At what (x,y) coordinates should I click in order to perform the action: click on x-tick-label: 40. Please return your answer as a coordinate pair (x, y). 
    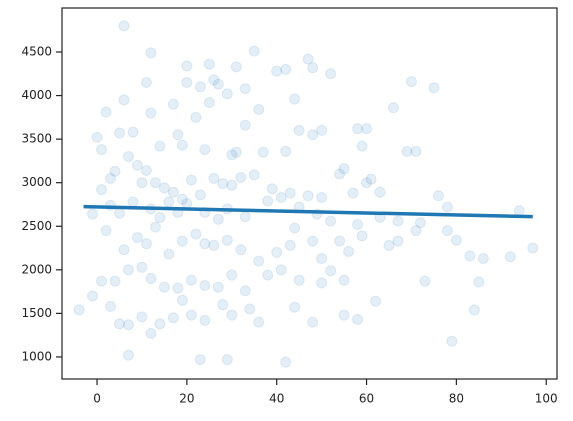
    Looking at the image, I should click on (276, 399).